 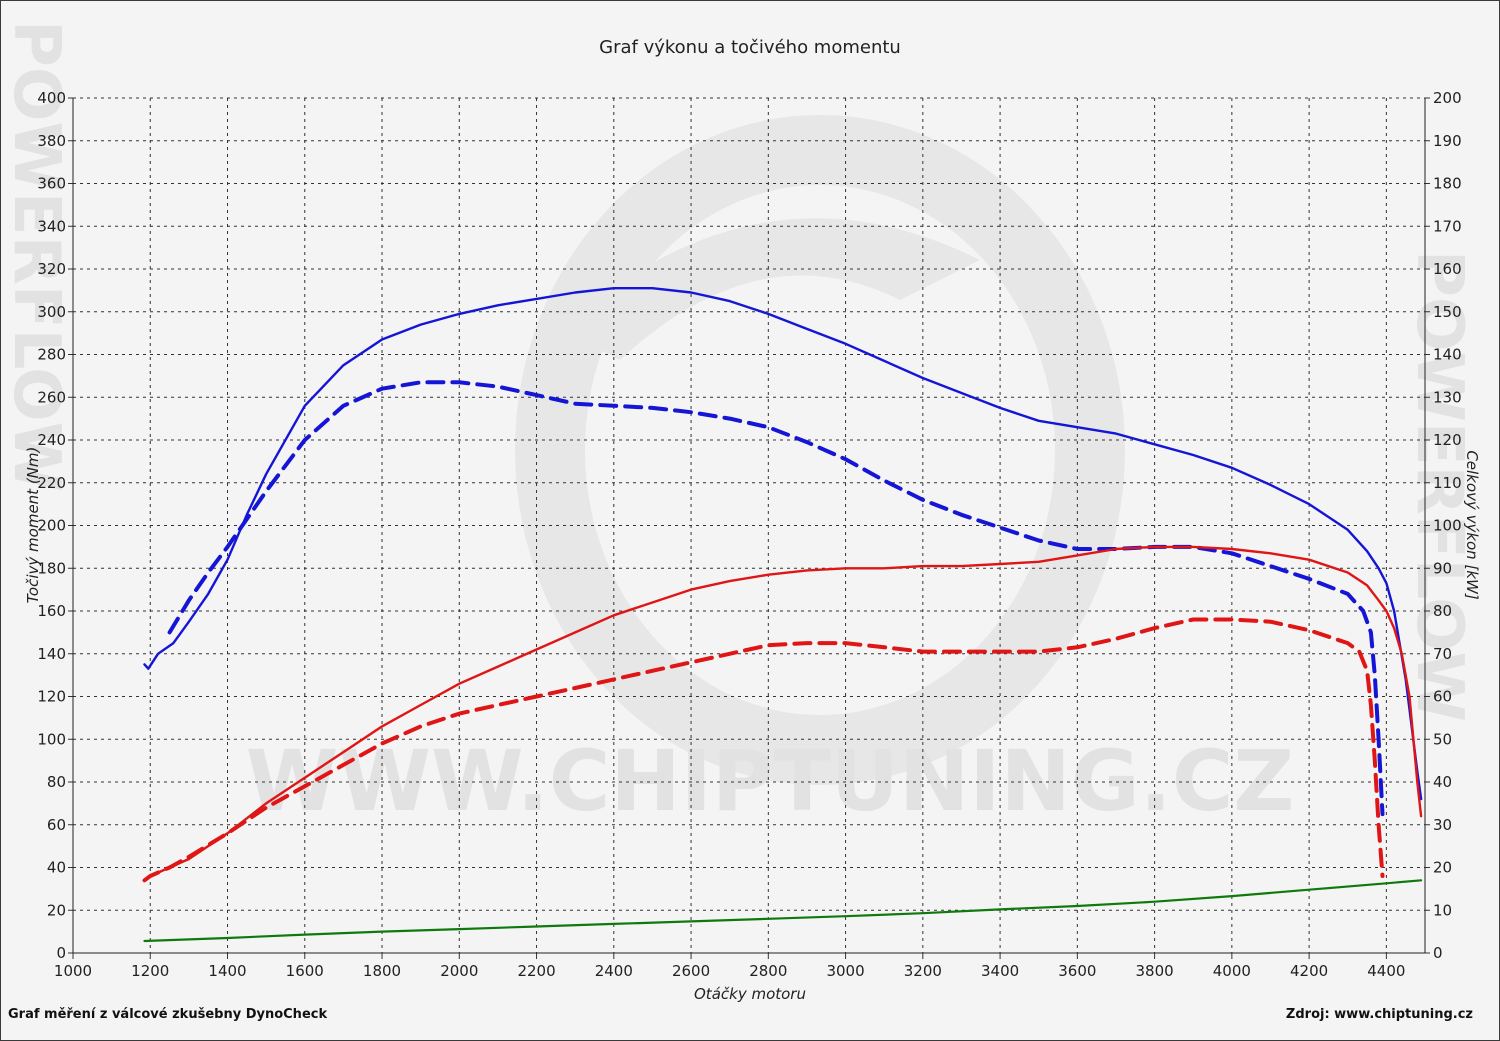 I want to click on loss-line, so click(x=783, y=911).